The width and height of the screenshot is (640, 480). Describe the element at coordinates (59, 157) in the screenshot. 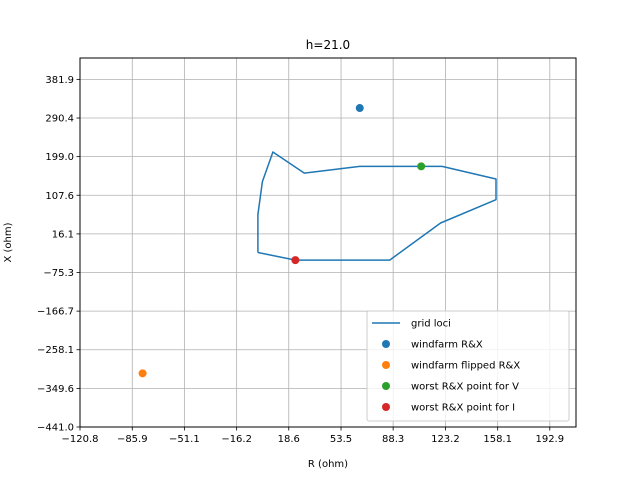

I see `y-tick-label: 199.0` at that location.